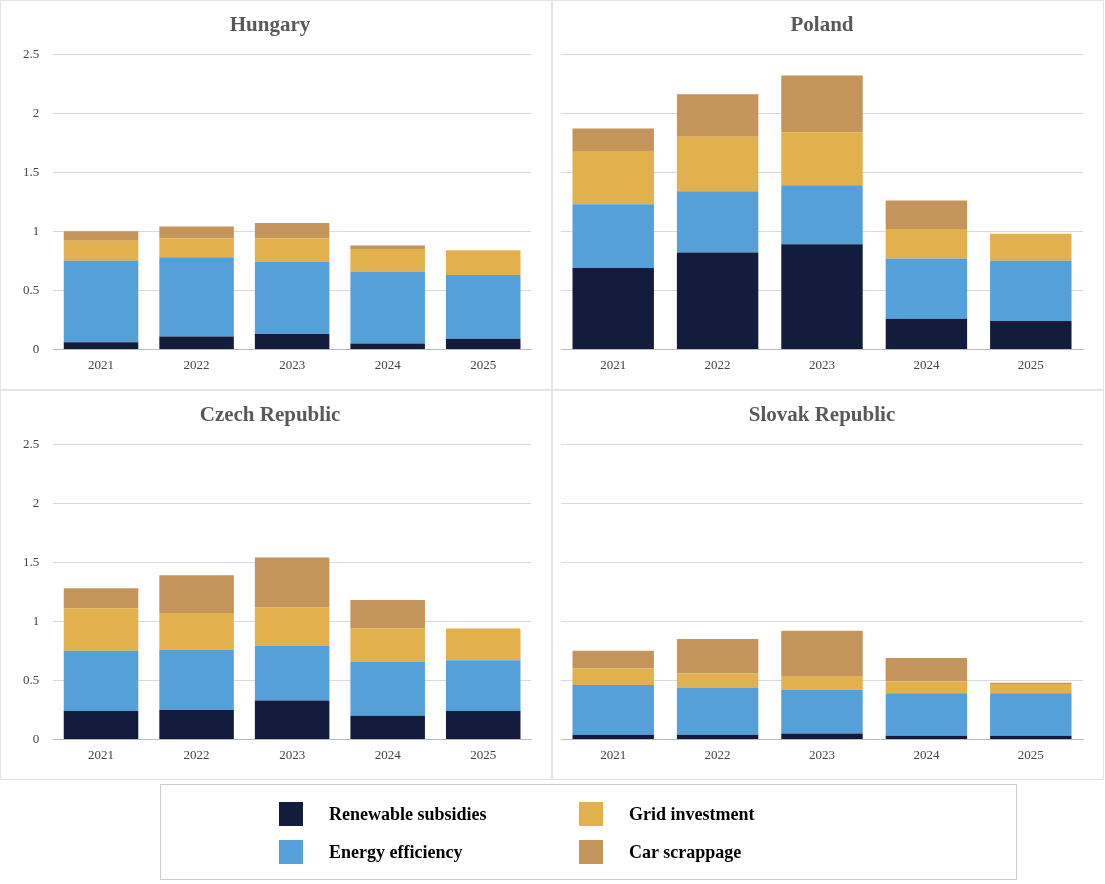 The width and height of the screenshot is (1105, 884). I want to click on chart-title: Slovak Republic, so click(822, 414).